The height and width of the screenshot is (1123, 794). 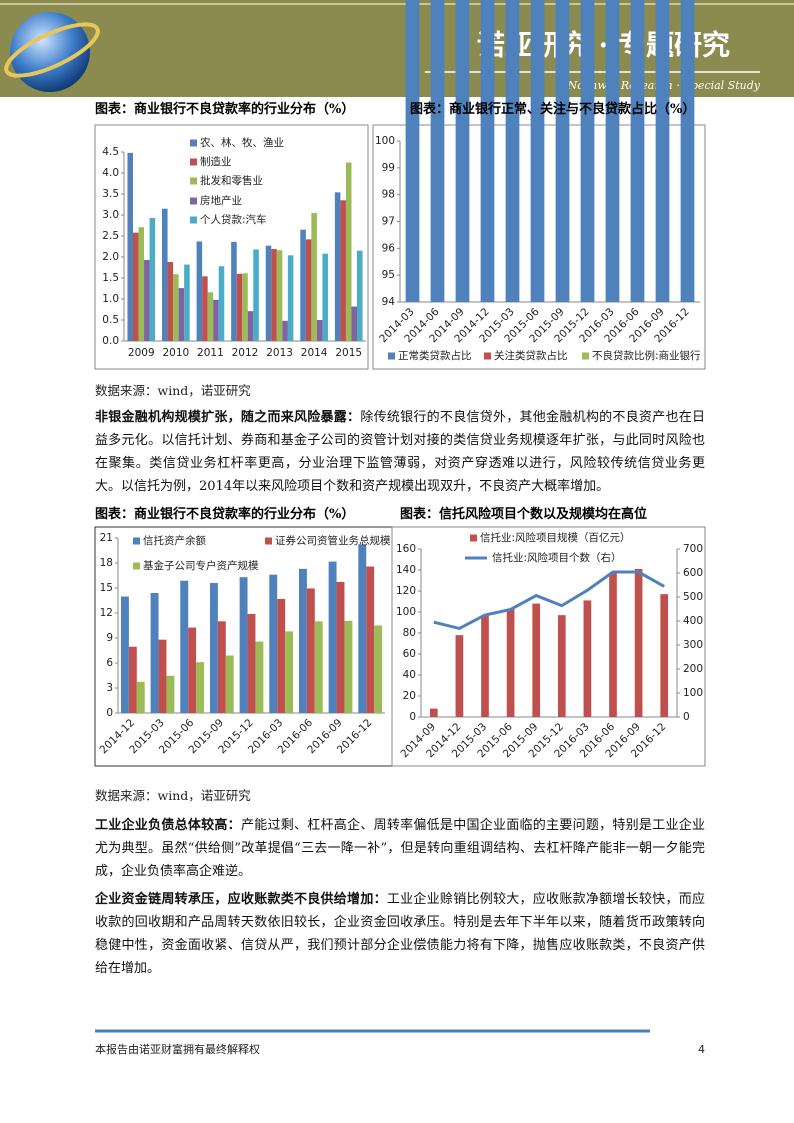 What do you see at coordinates (693, 621) in the screenshot?
I see `y2-tick-label: 400` at bounding box center [693, 621].